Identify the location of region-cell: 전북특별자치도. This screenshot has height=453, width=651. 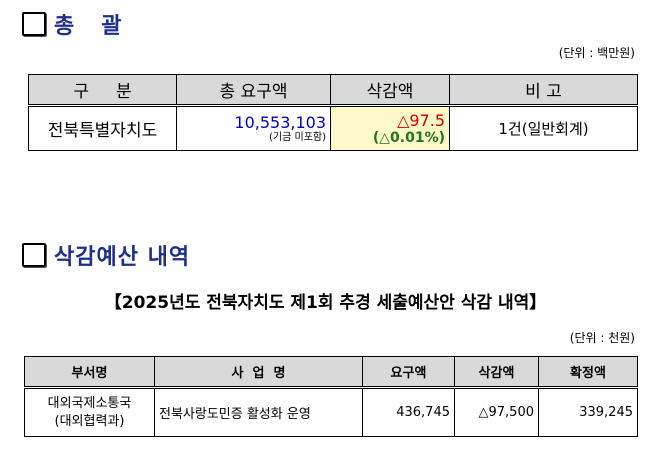
(102, 128).